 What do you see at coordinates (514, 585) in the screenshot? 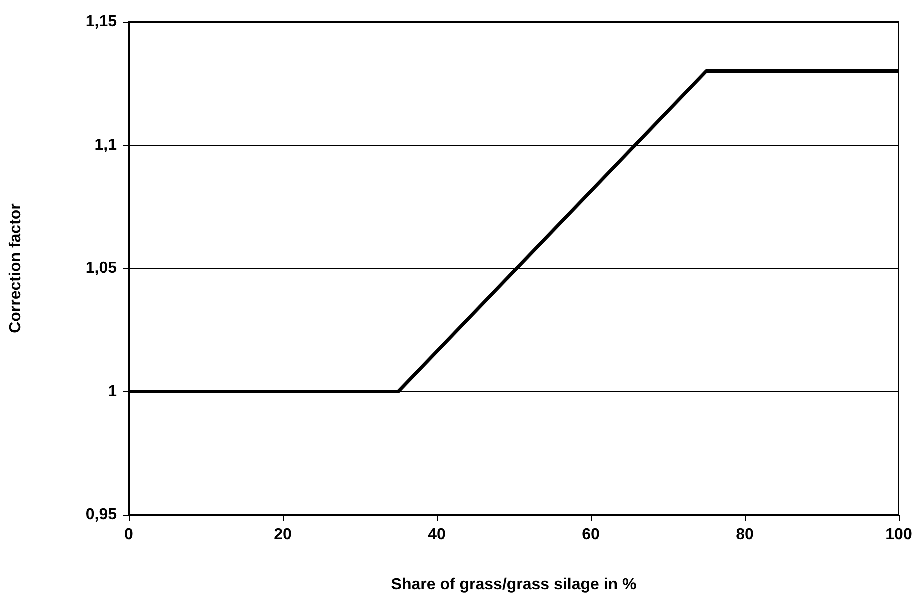
I see `x-axis-title: Share of grass/grass silage in %` at bounding box center [514, 585].